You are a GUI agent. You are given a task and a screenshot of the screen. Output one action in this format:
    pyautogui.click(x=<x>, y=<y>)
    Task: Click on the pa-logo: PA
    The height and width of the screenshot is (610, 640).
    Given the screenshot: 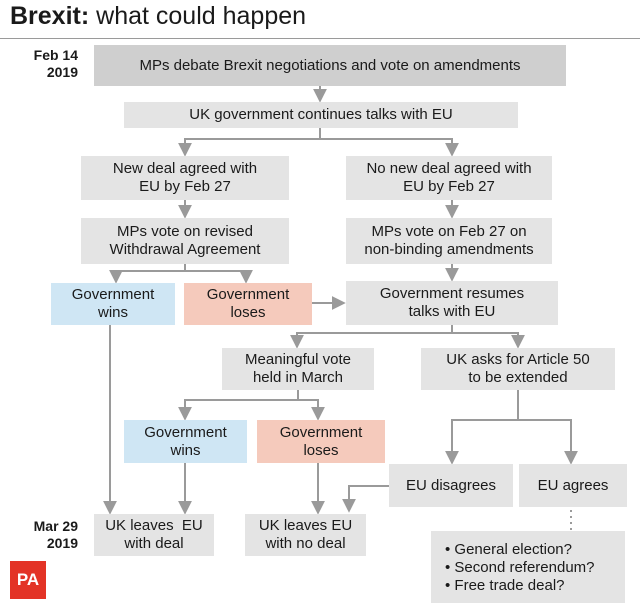 What is the action you would take?
    pyautogui.click(x=28, y=580)
    